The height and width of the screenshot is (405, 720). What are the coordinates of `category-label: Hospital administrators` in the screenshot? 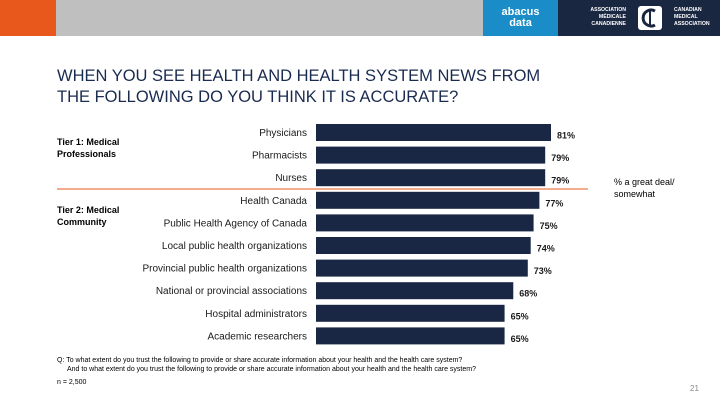 It's located at (256, 314).